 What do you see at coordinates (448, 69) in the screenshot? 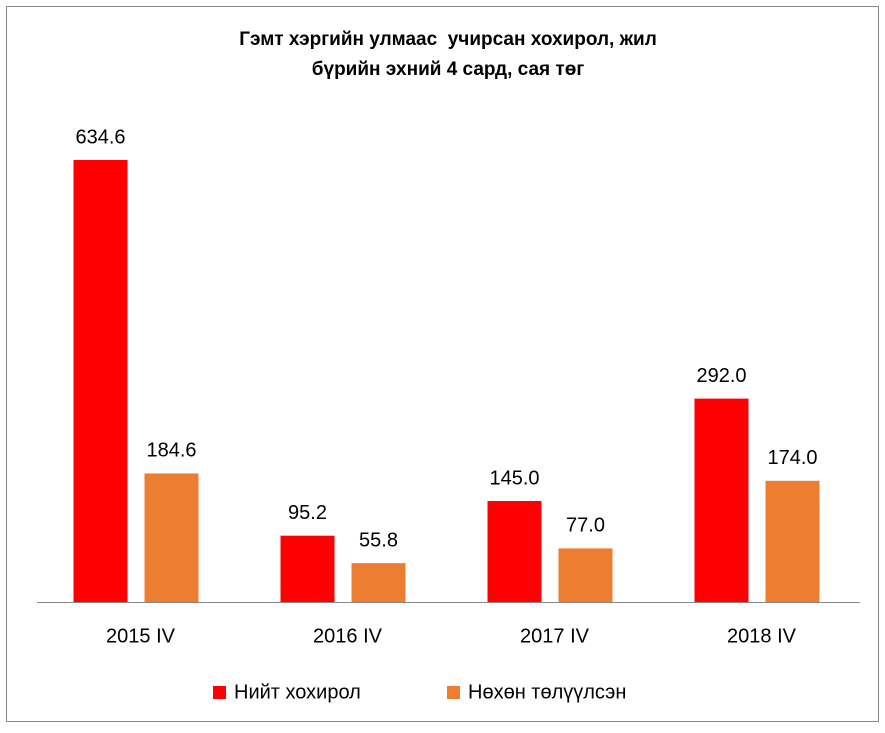
I see `chart-title: бүрийн эхний 4 сард, сая төг` at bounding box center [448, 69].